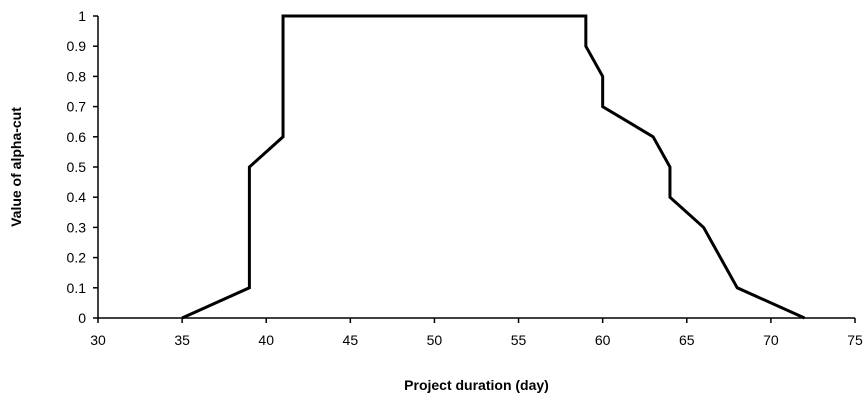 This screenshot has height=396, width=868. Describe the element at coordinates (266, 340) in the screenshot. I see `x-tick-label: 40` at that location.